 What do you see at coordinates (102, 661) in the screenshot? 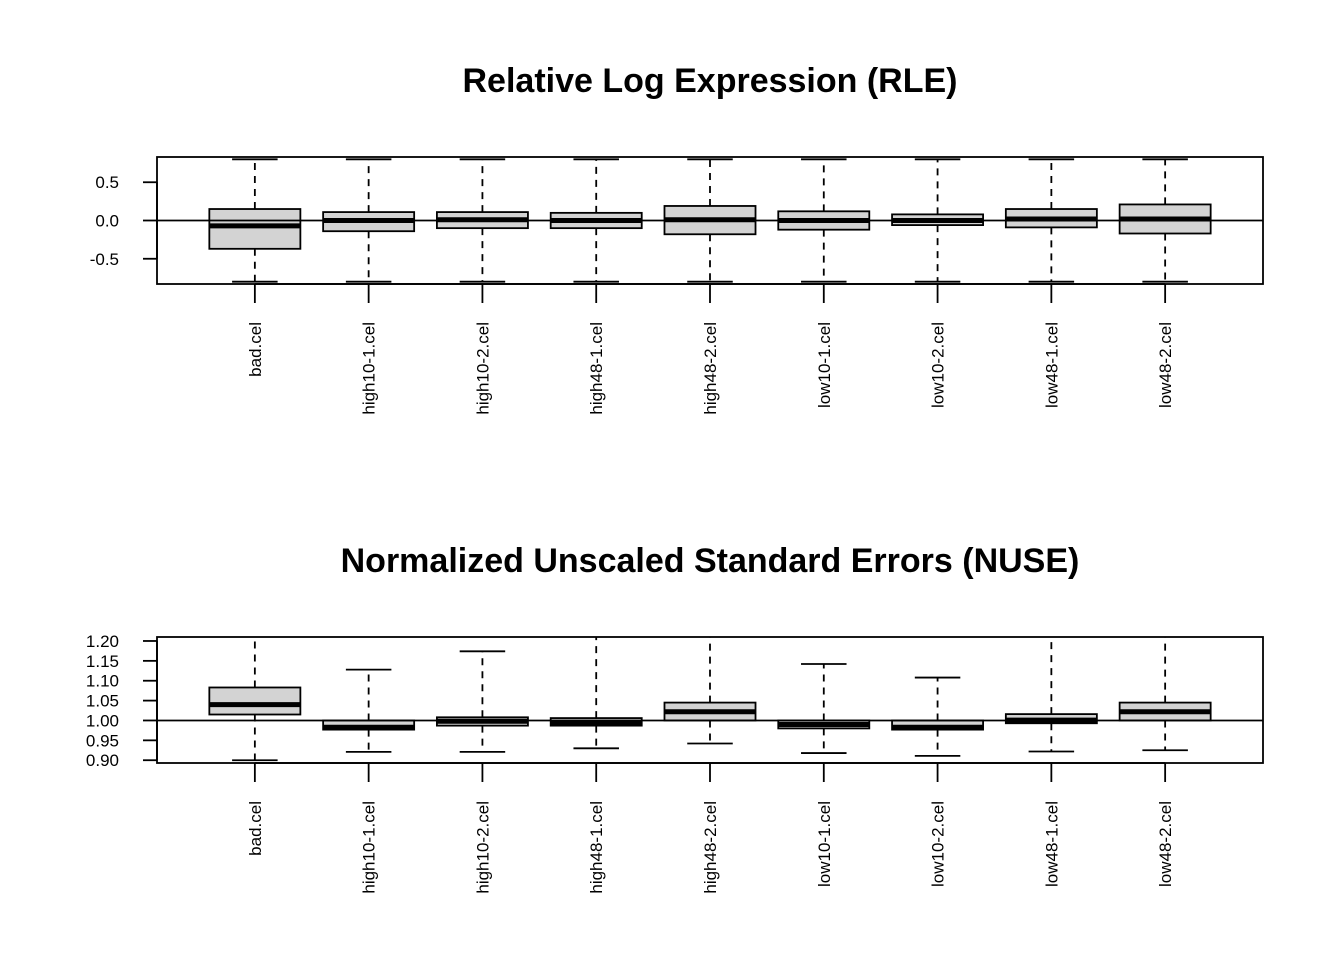
I see `nuse-y-tick-label: 1.15` at bounding box center [102, 661].